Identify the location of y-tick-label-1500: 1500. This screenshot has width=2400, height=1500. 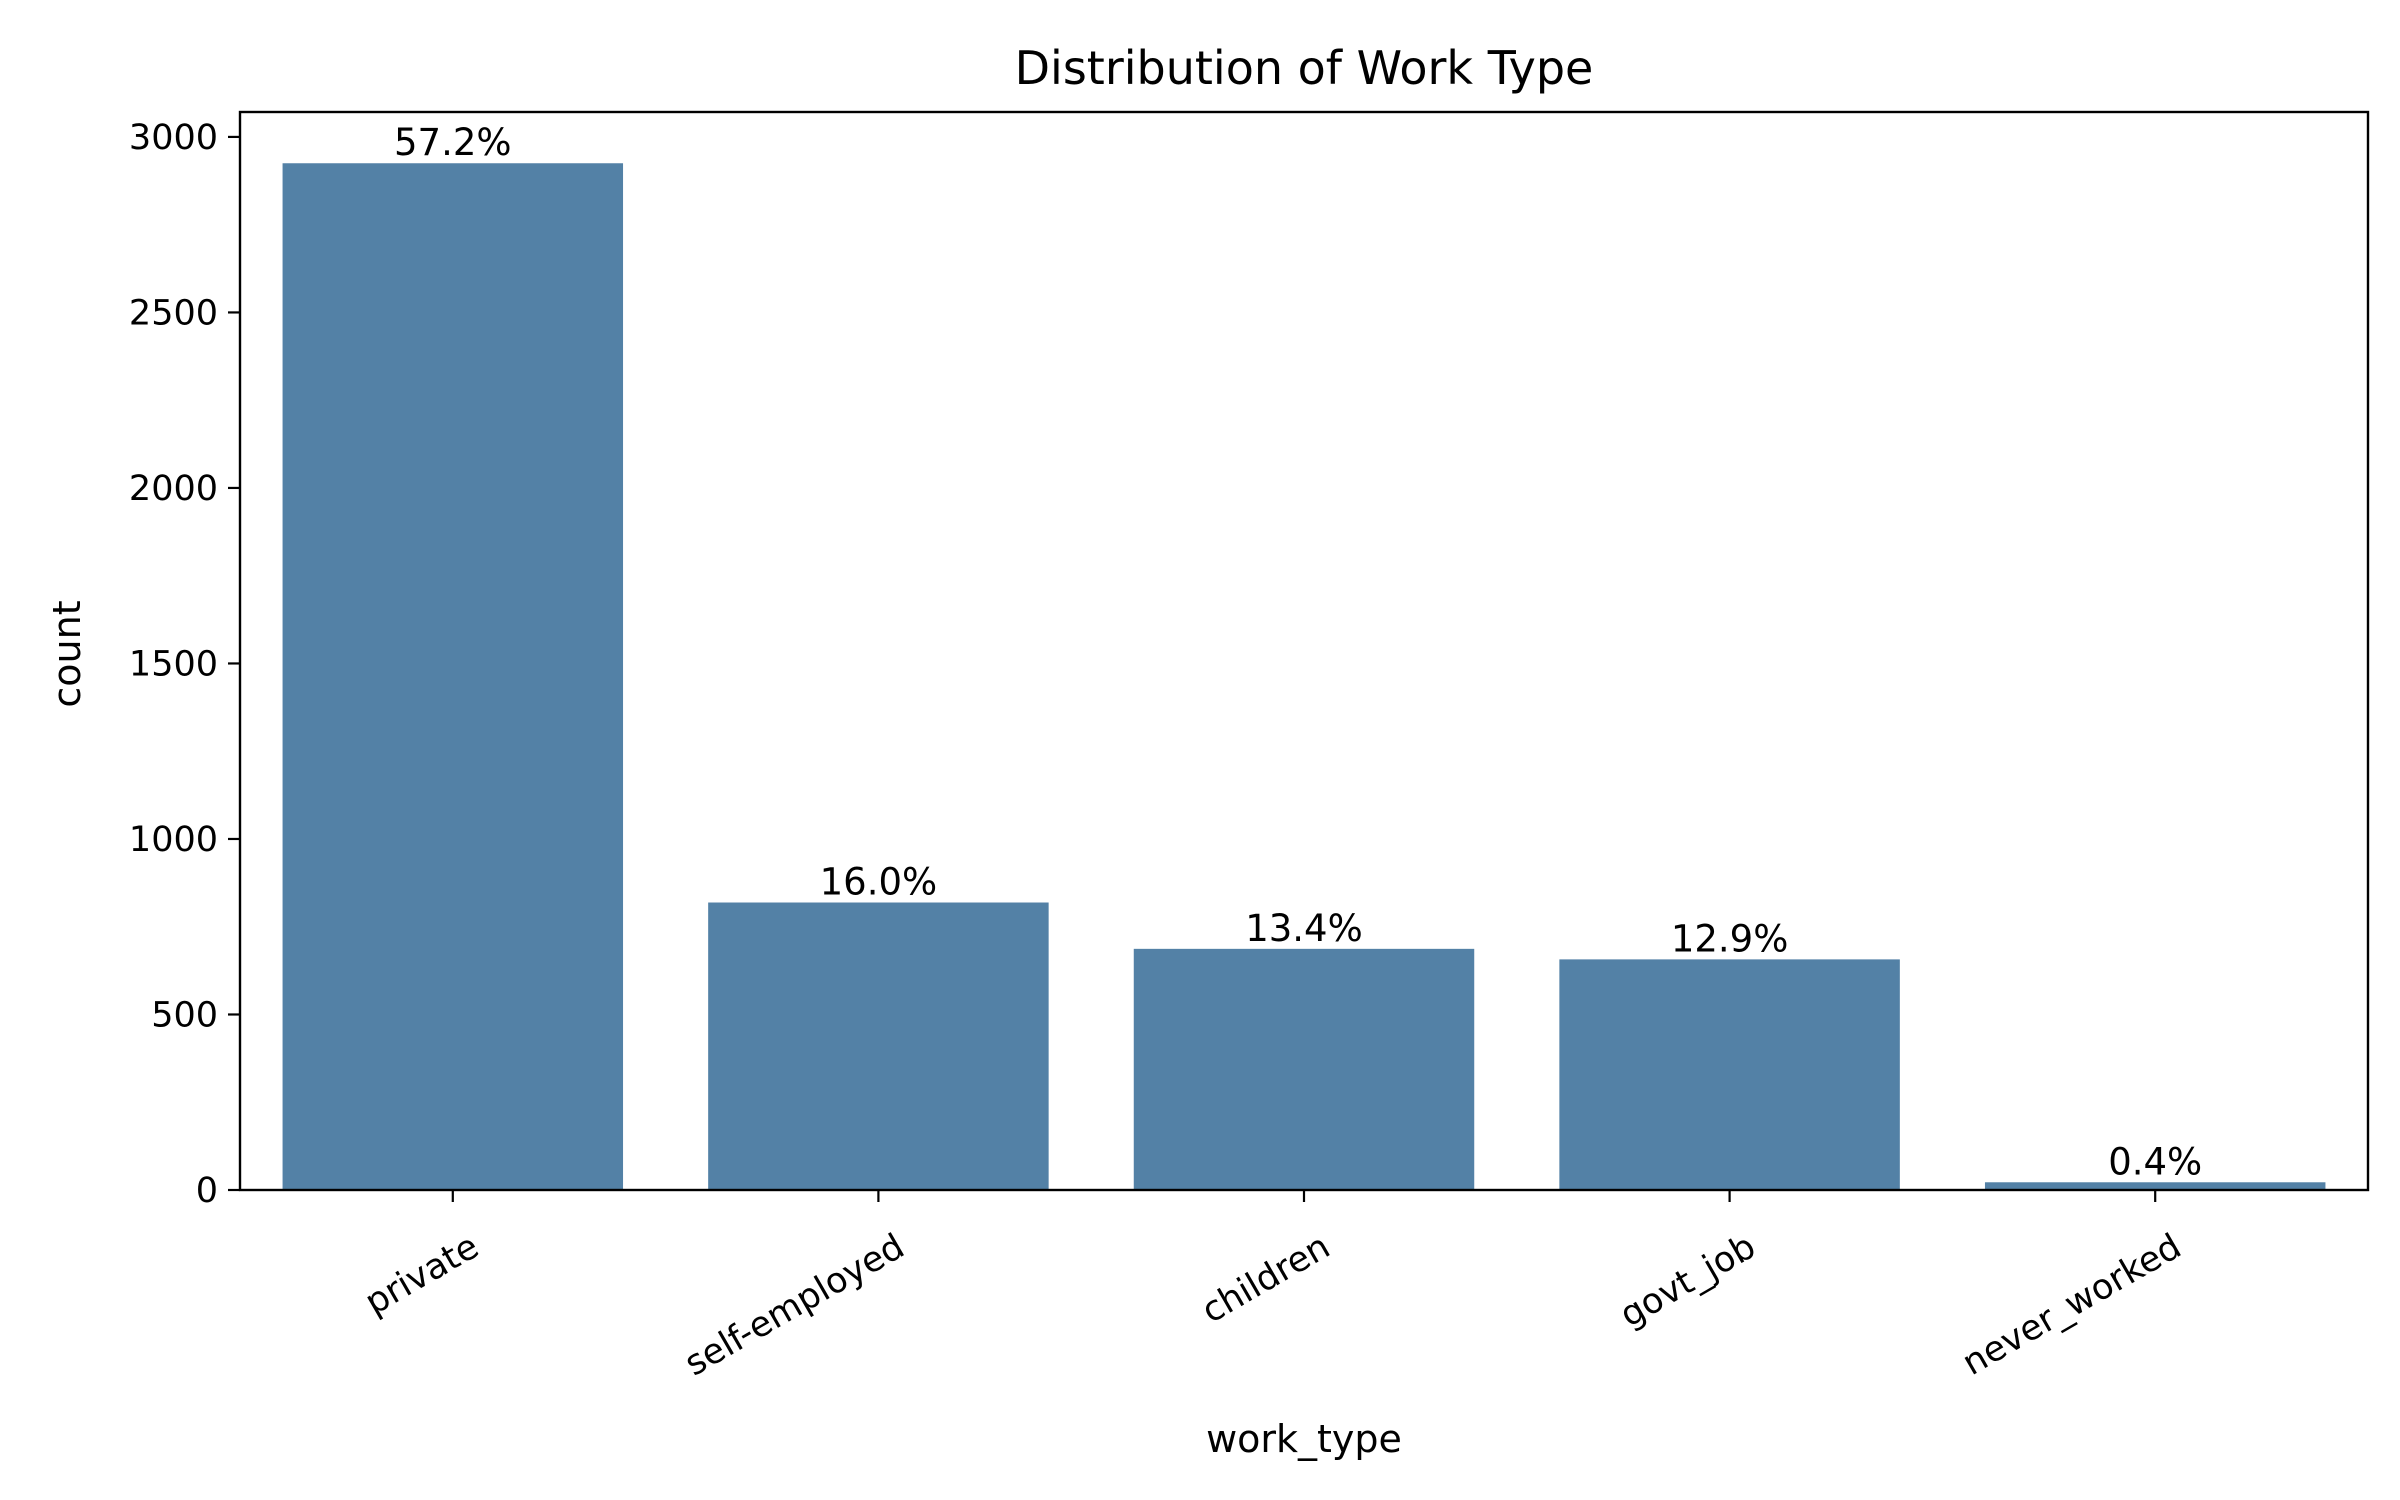
(173, 664).